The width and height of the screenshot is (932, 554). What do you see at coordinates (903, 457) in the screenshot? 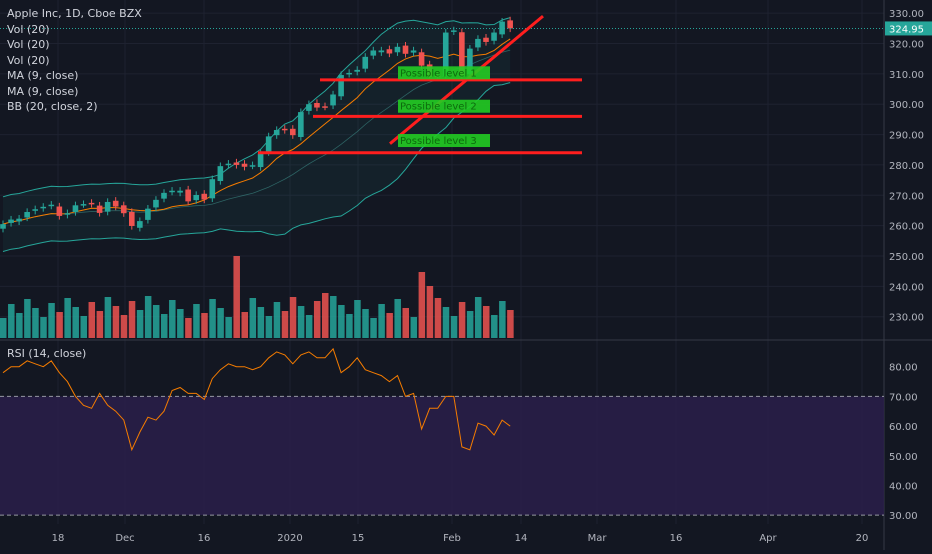
I see `rsi-tick-label: 50.00` at bounding box center [903, 457].